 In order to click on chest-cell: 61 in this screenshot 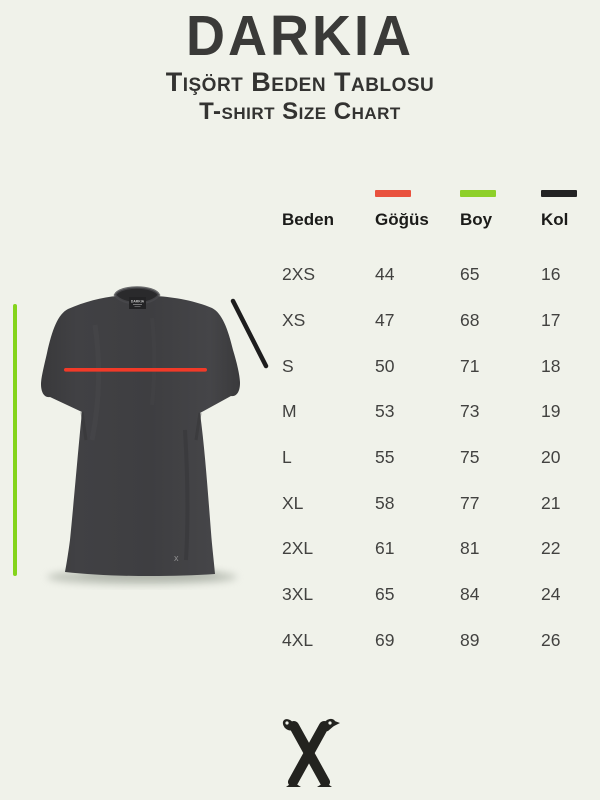, I will do `click(385, 548)`.